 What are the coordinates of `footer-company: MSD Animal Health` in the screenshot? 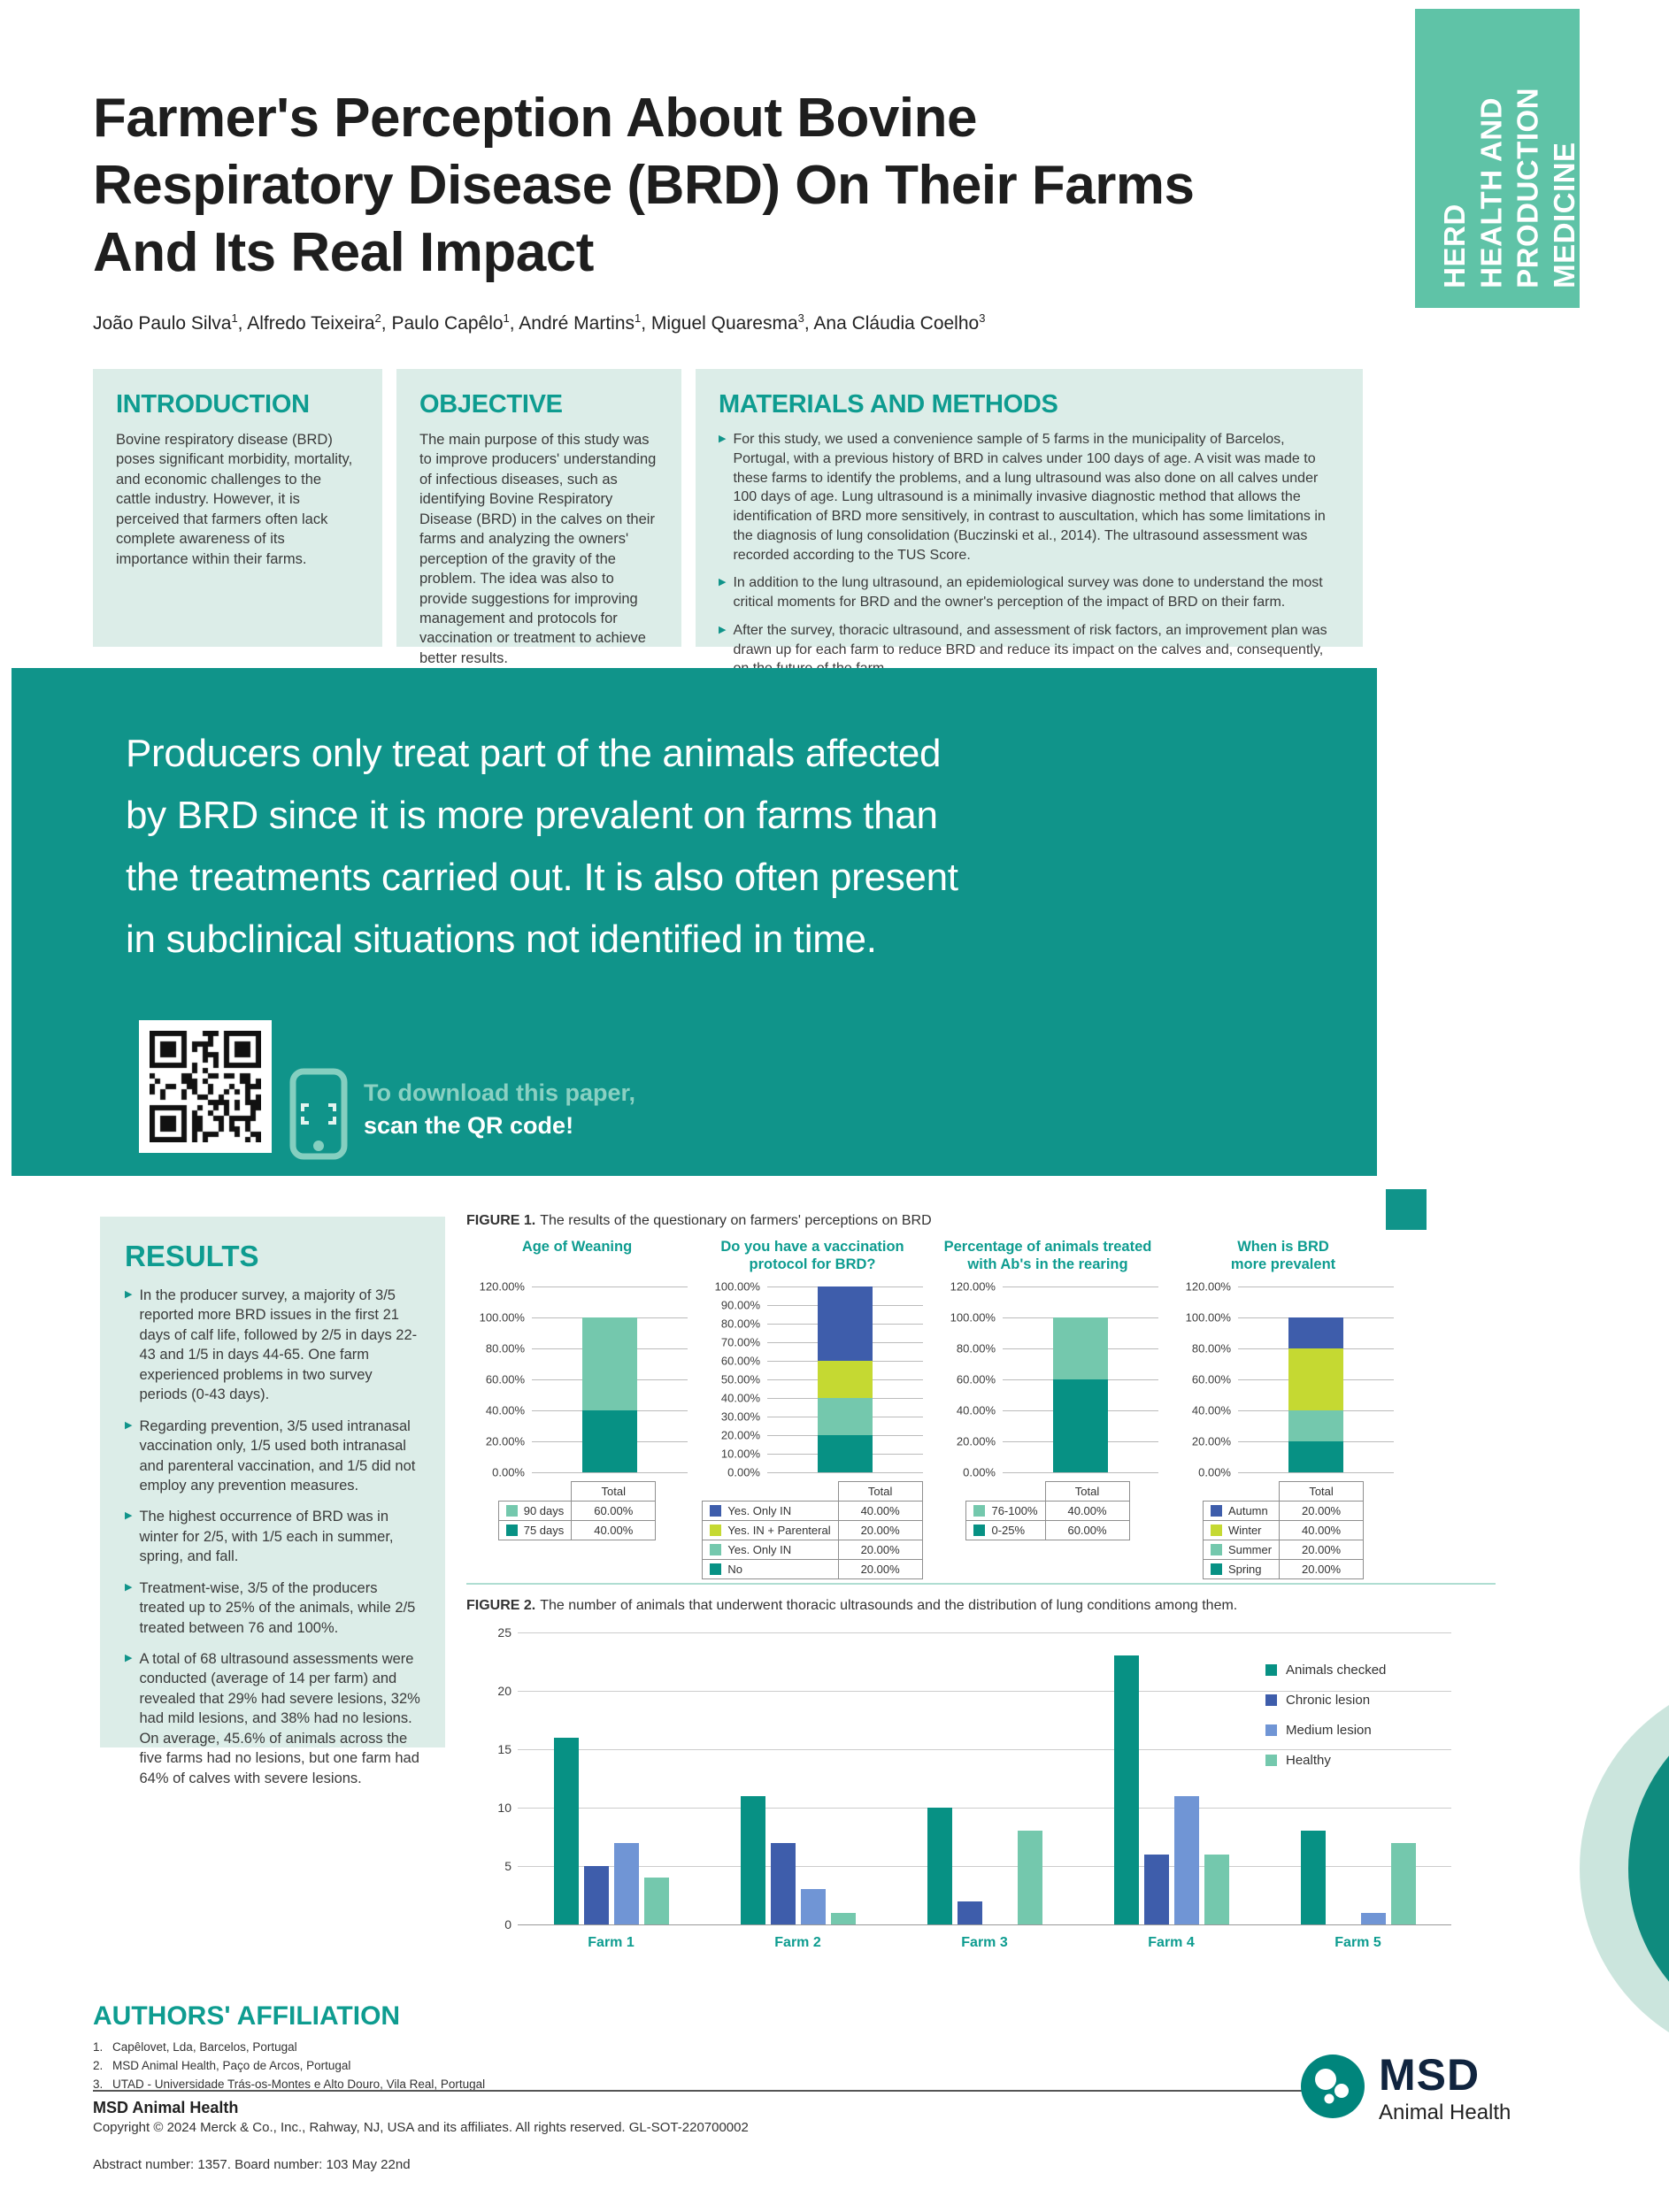 It's located at (166, 2108).